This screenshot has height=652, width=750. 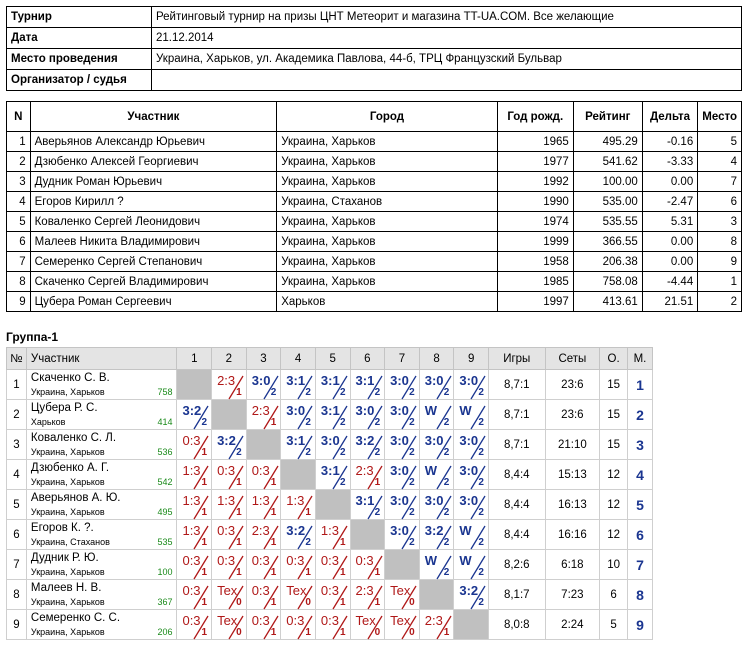 I want to click on match-result: 3:1 2, so click(x=333, y=385).